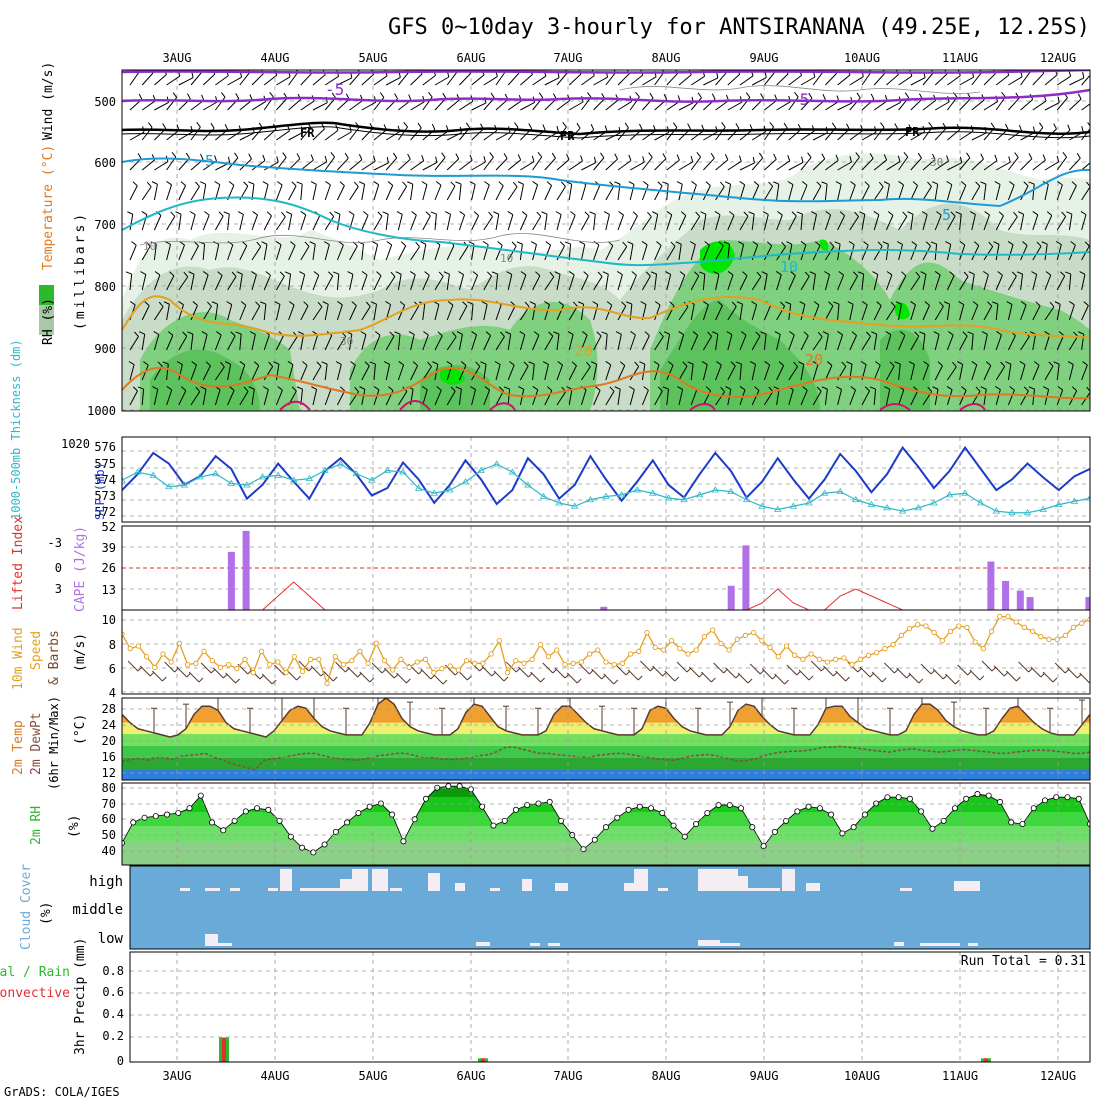 This screenshot has width=1100, height=1100. What do you see at coordinates (109, 590) in the screenshot?
I see `svg-text: 13` at bounding box center [109, 590].